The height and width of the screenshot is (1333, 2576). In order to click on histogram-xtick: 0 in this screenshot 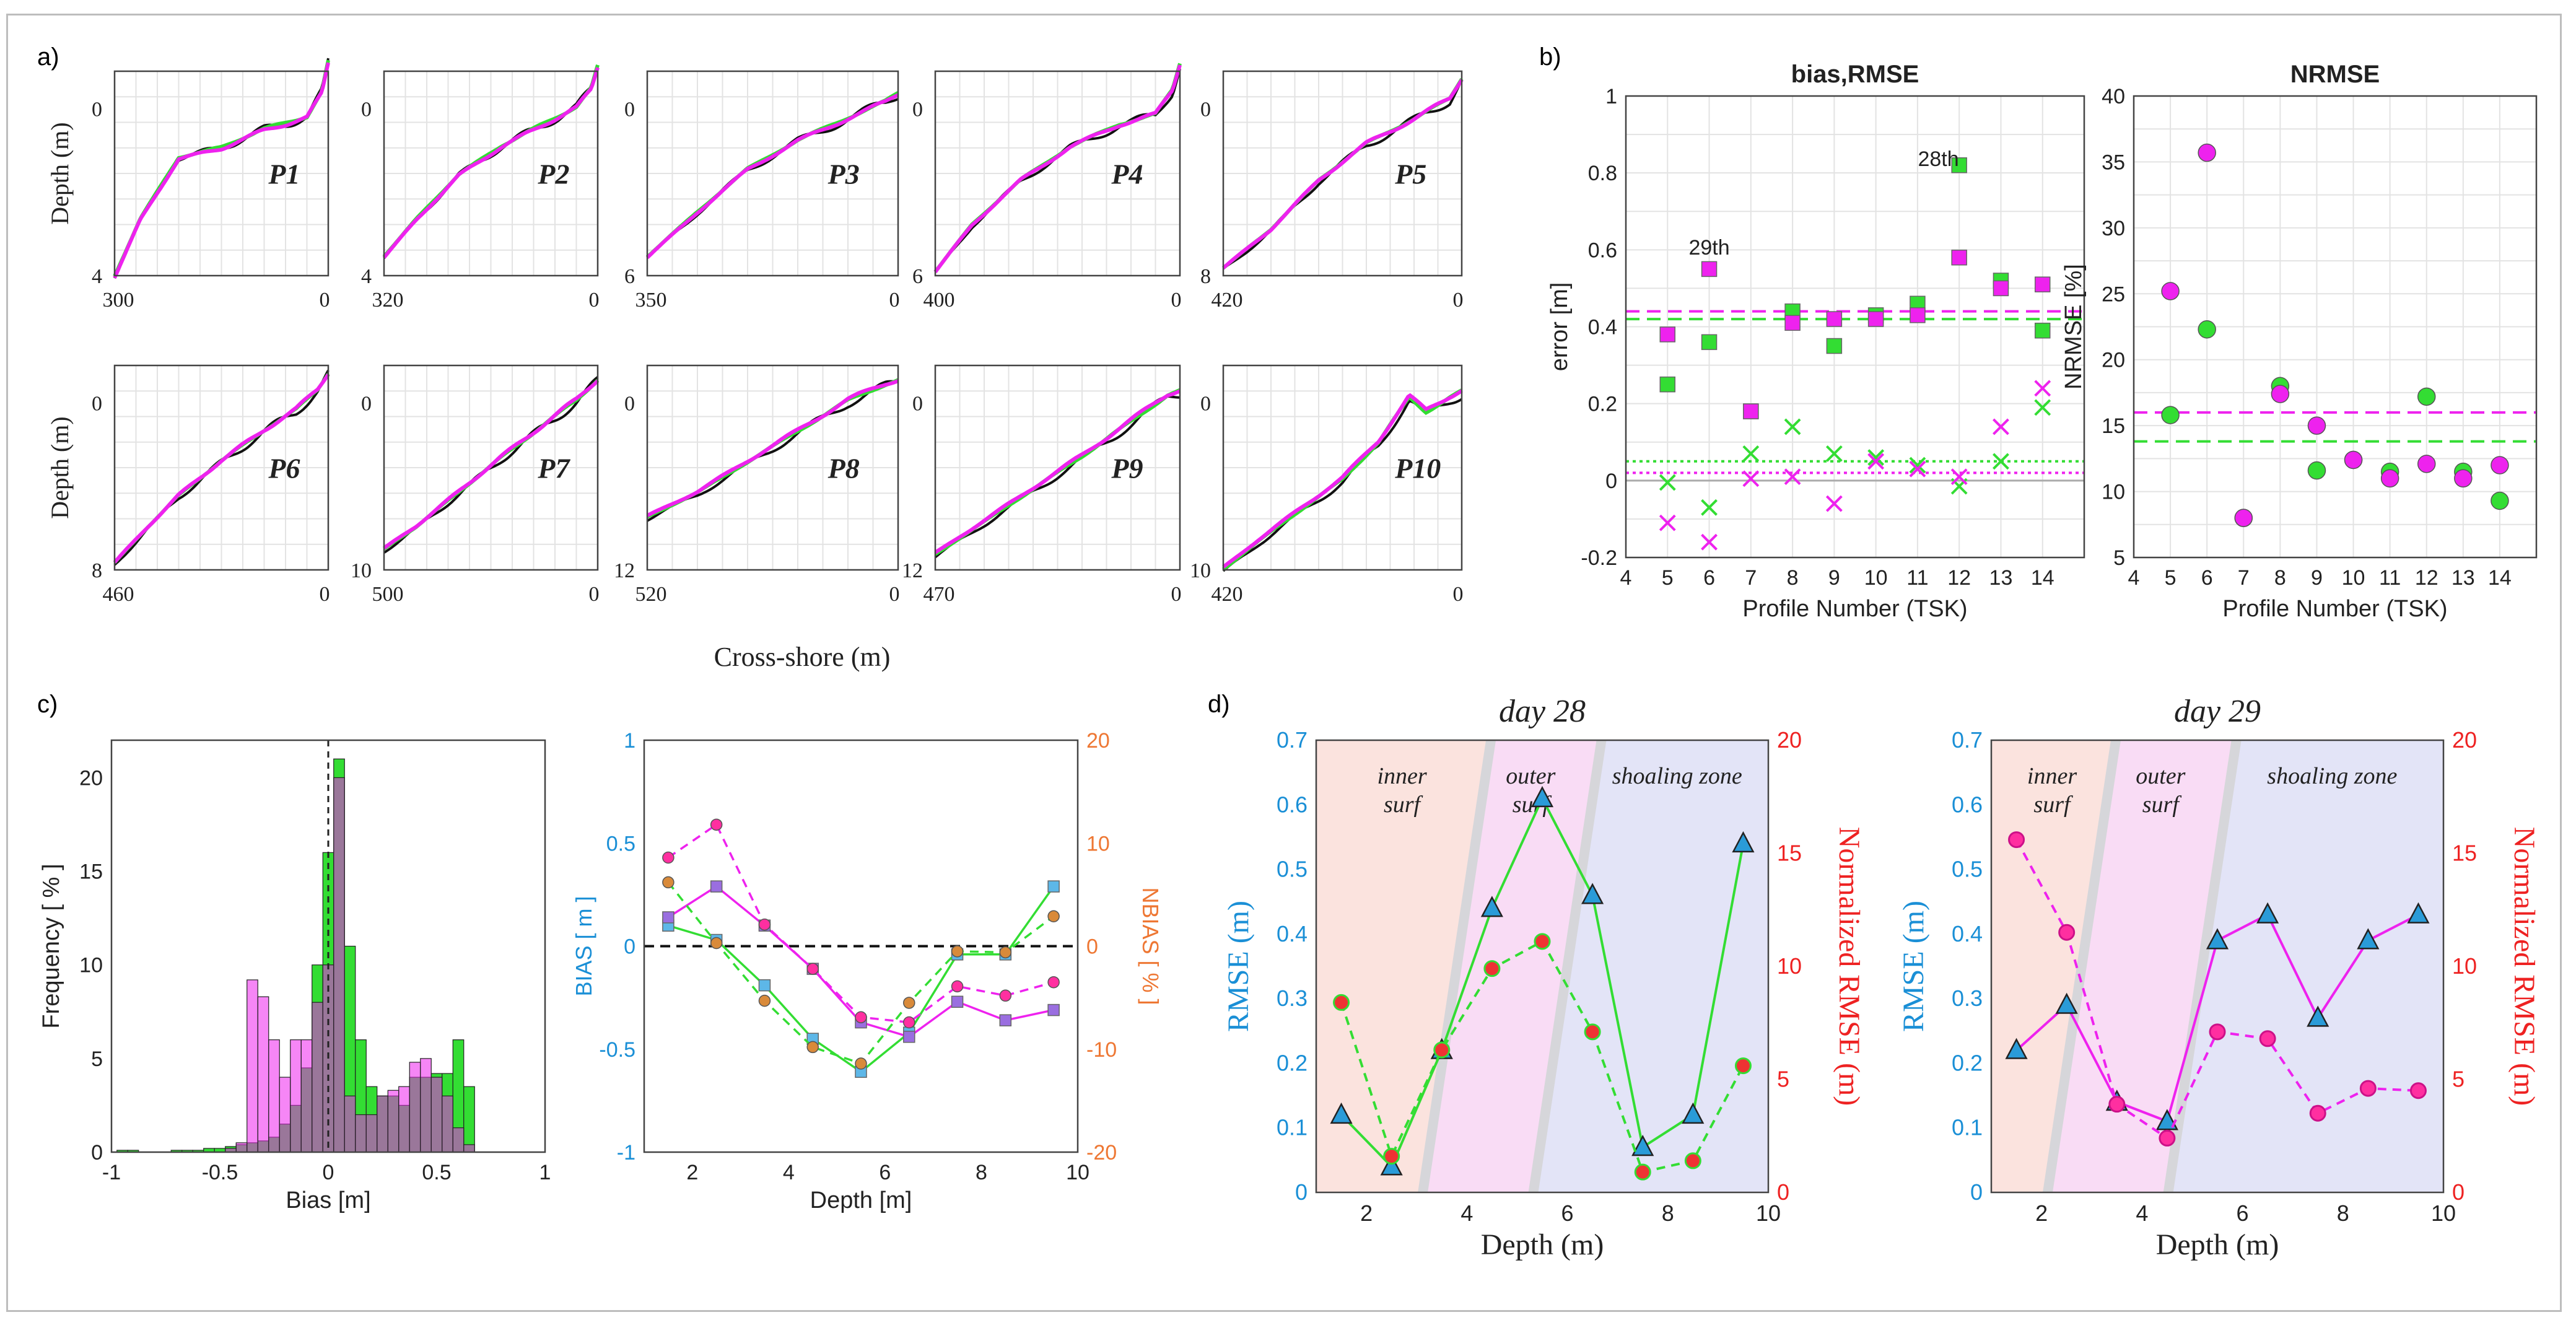, I will do `click(328, 1173)`.